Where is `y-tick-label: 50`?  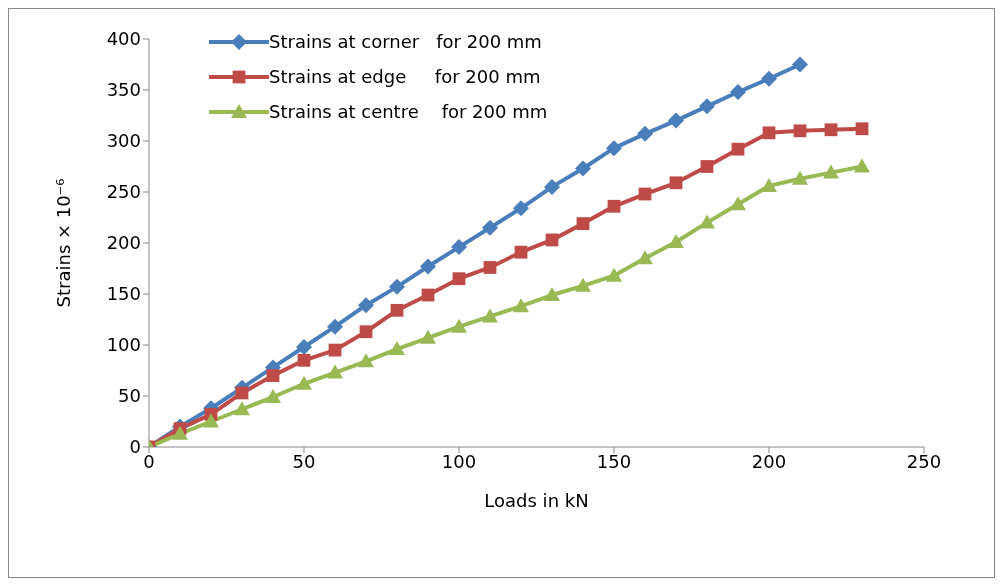 y-tick-label: 50 is located at coordinates (129, 396).